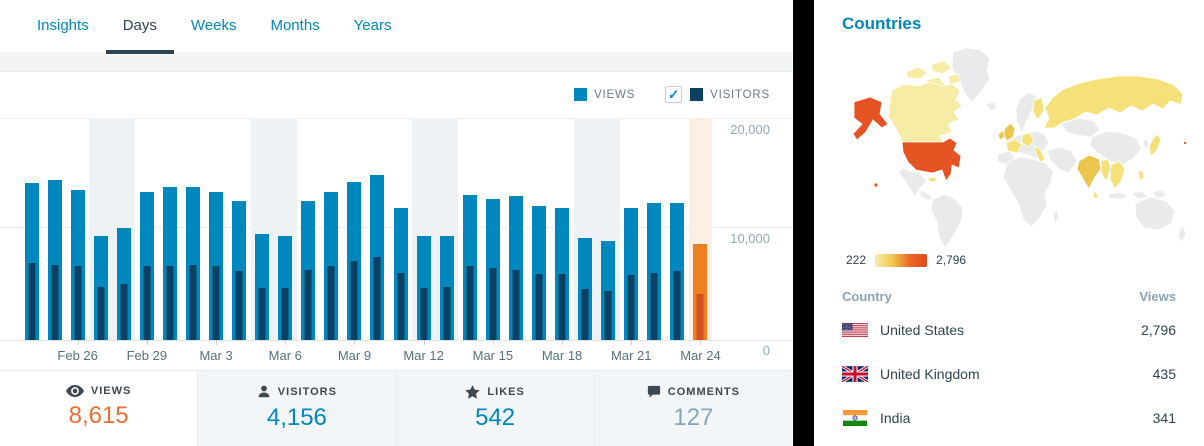  I want to click on visitors-checkbox: ✓, so click(674, 94).